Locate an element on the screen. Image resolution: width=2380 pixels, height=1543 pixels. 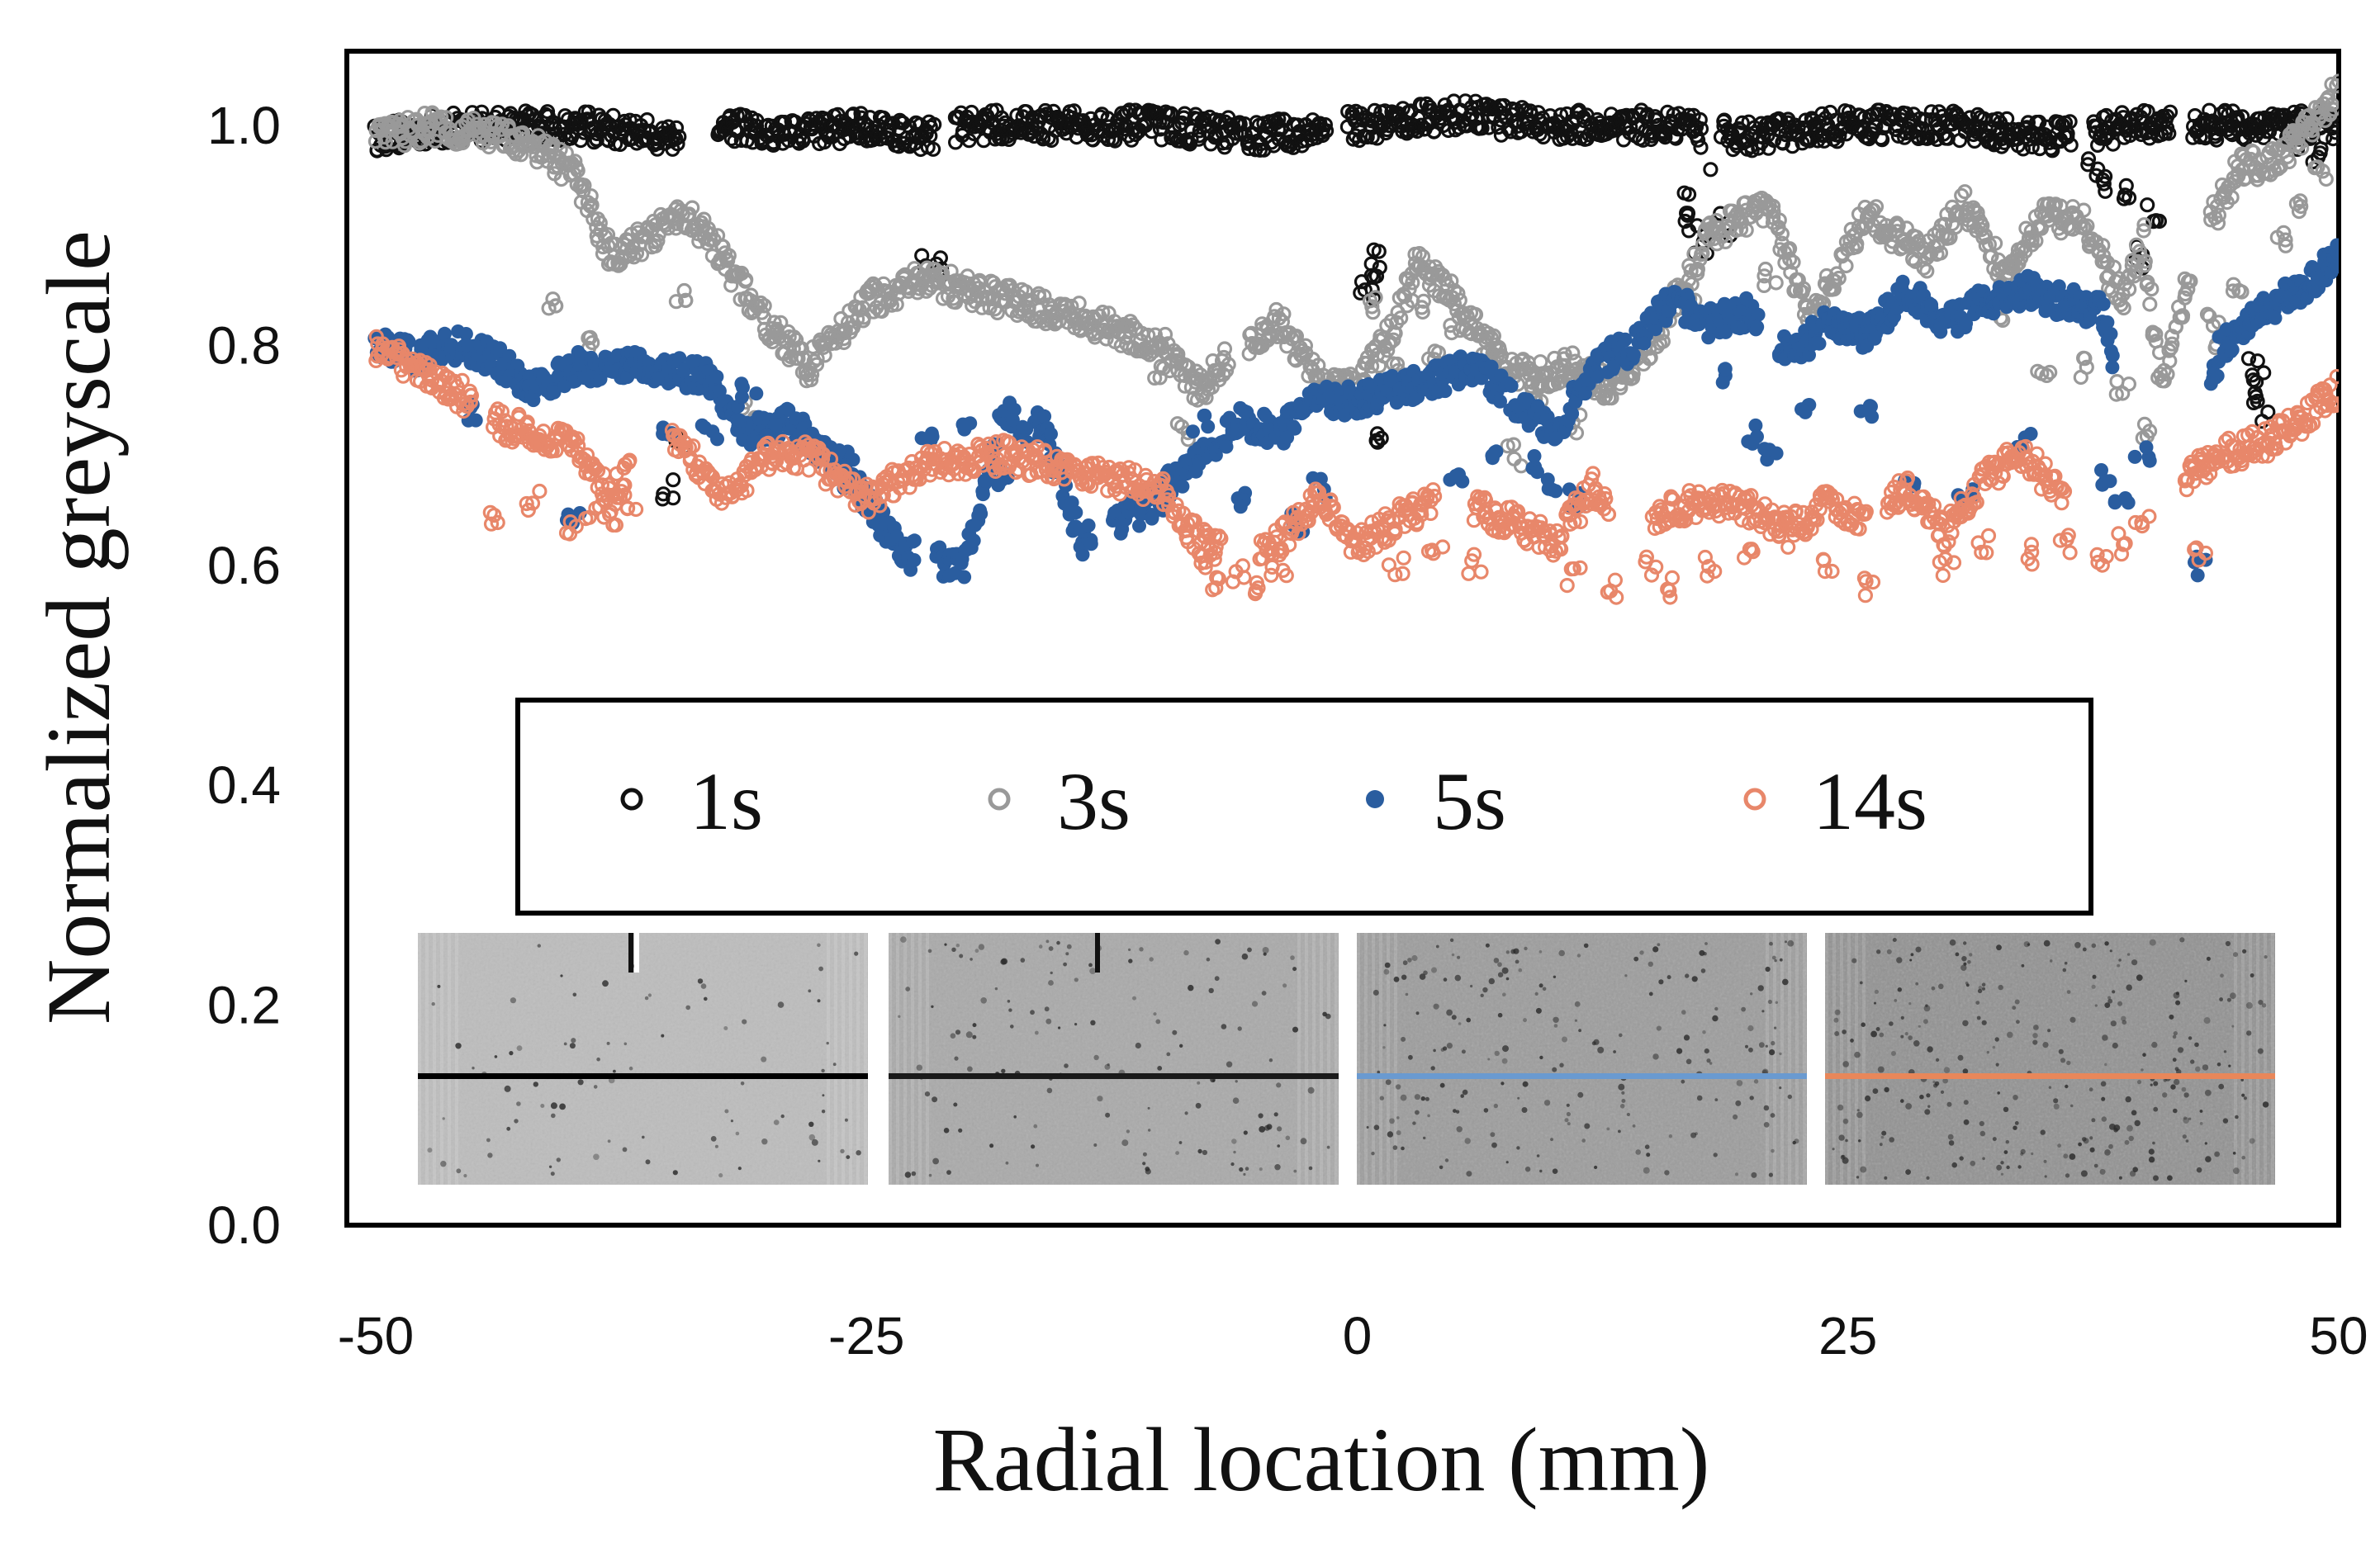
y-axis-ticks: 0.00.20.40.60.81.0 is located at coordinates (244, 675).